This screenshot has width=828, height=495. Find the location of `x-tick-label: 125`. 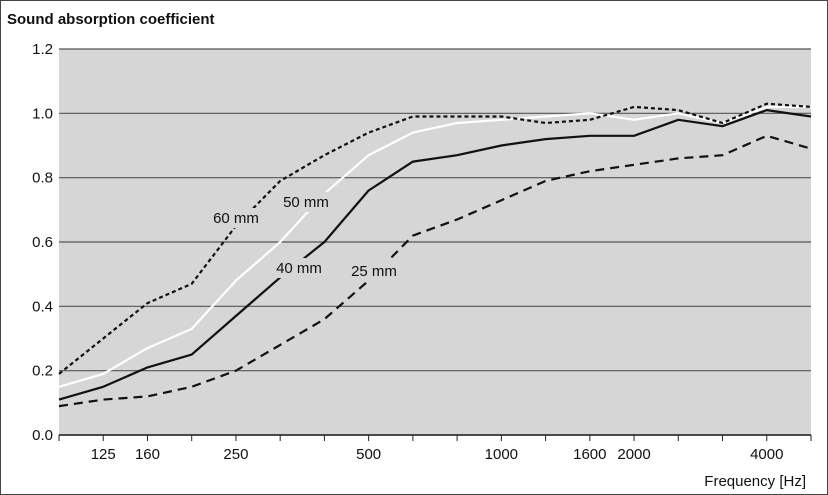

x-tick-label: 125 is located at coordinates (103, 454).